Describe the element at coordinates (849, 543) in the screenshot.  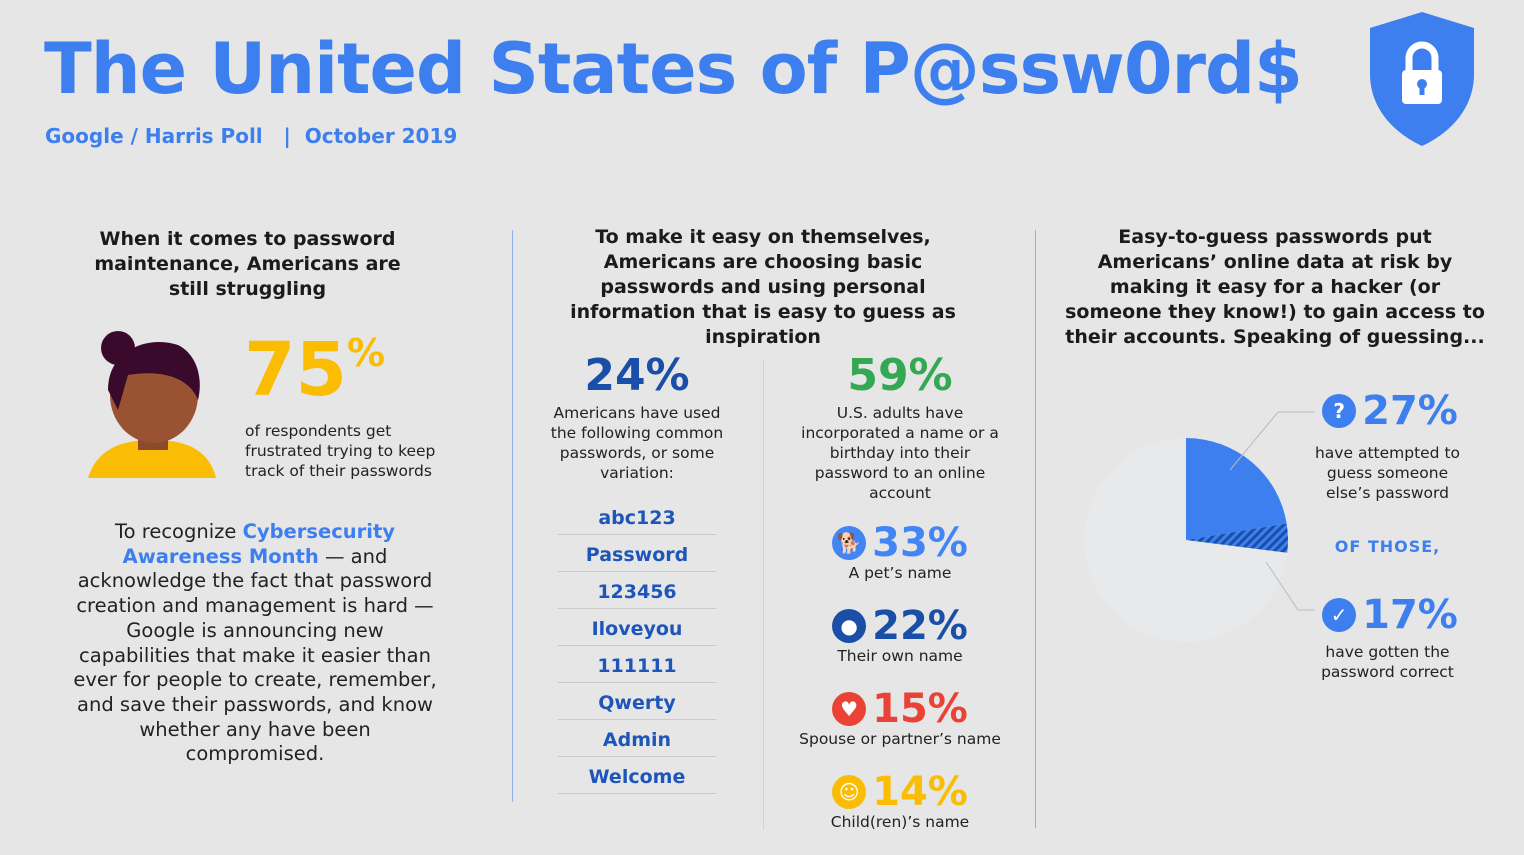
I see `dog-icon: 🐕` at that location.